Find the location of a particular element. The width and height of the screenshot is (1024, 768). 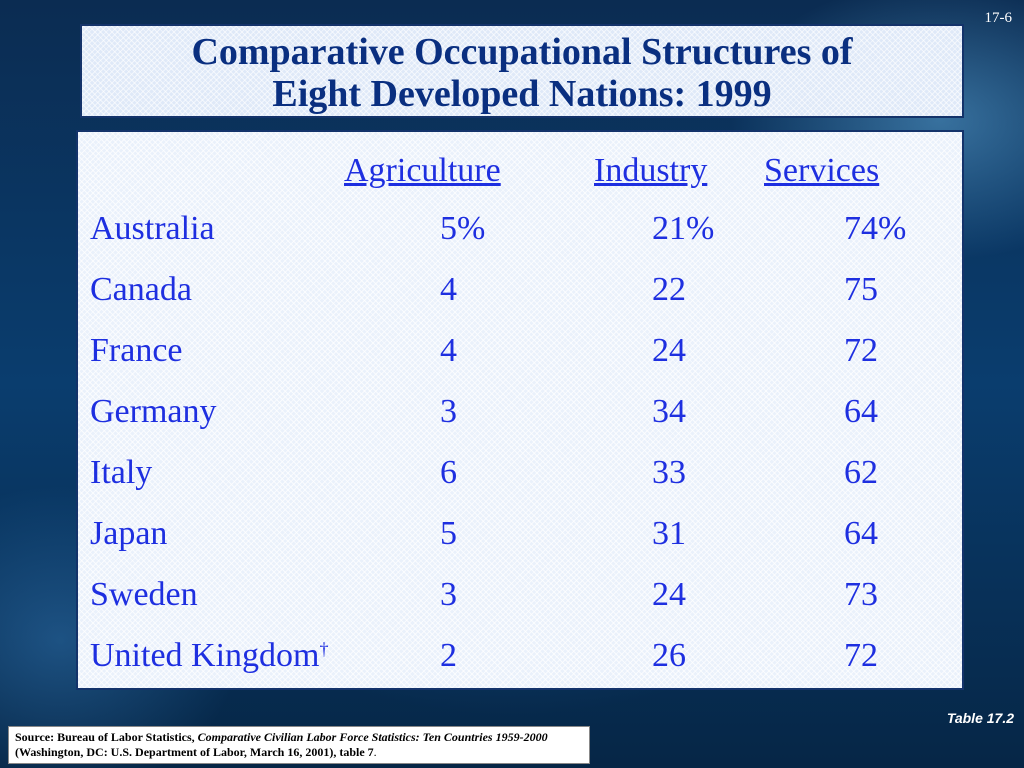

table-row: United Kingdom† 2 26 72 is located at coordinates (520, 667).